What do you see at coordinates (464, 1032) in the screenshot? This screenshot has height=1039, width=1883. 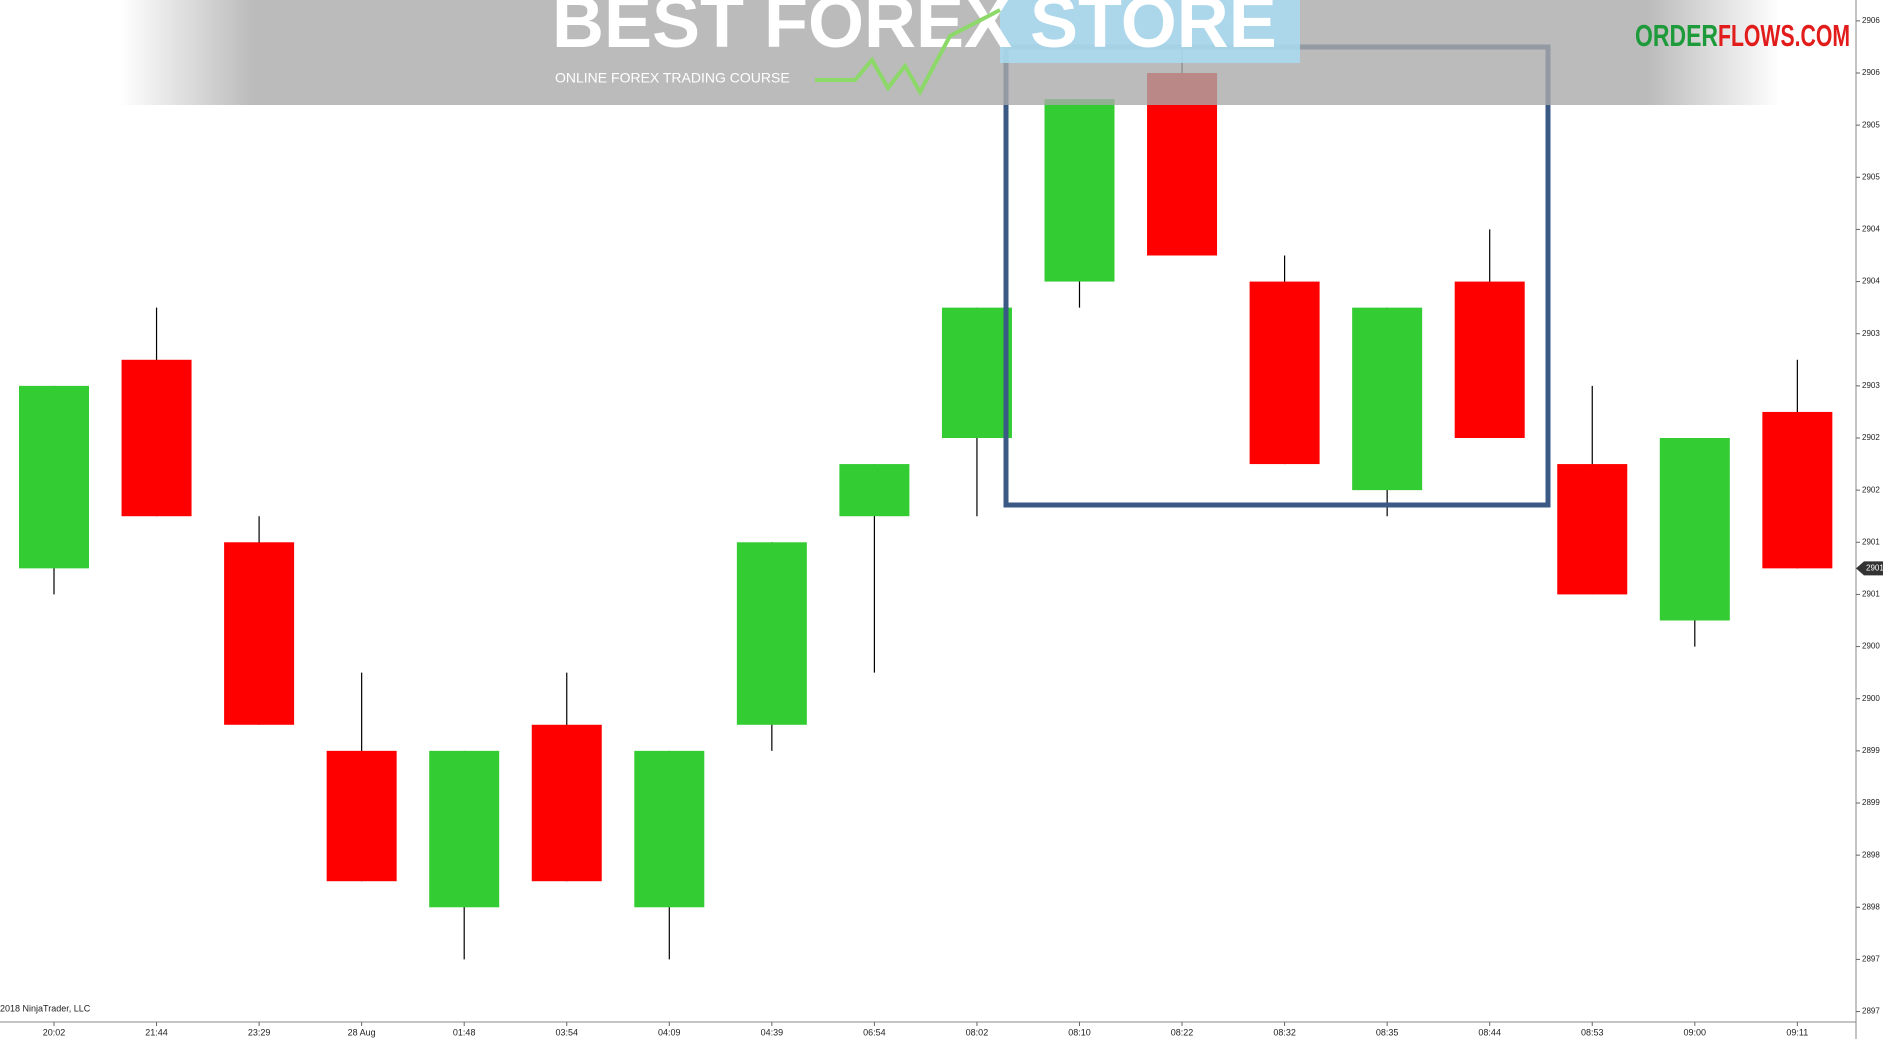 I see `x-tick-label: 01:48` at bounding box center [464, 1032].